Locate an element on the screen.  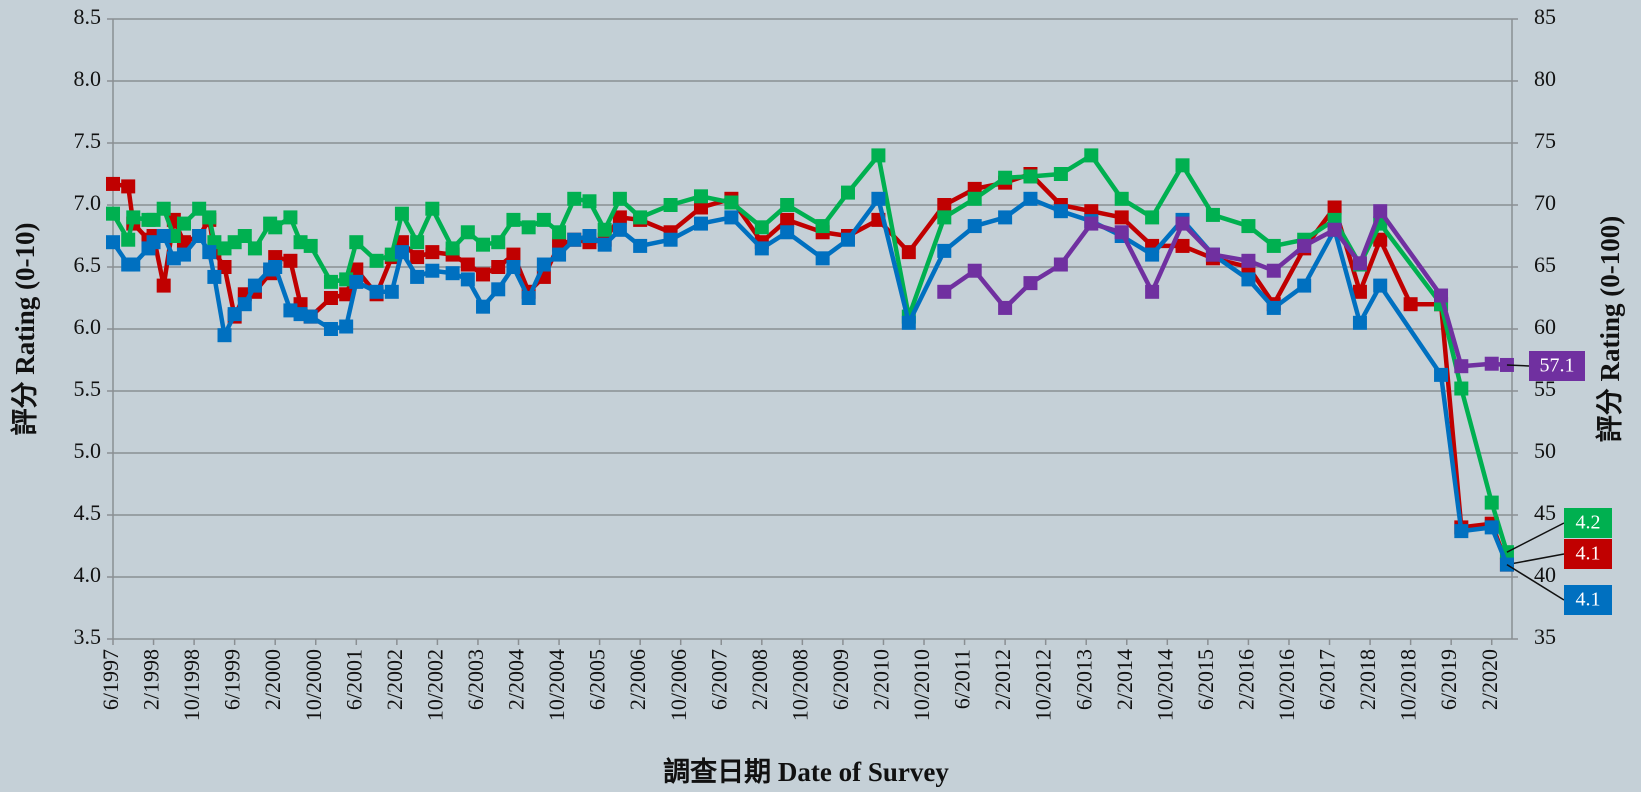
y-tick-label: 5.5 is located at coordinates (88, 388).